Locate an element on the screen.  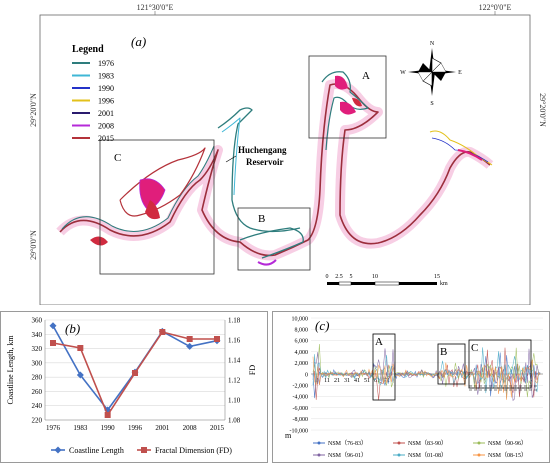
legend-label-2015: 2015 is located at coordinates (106, 138).